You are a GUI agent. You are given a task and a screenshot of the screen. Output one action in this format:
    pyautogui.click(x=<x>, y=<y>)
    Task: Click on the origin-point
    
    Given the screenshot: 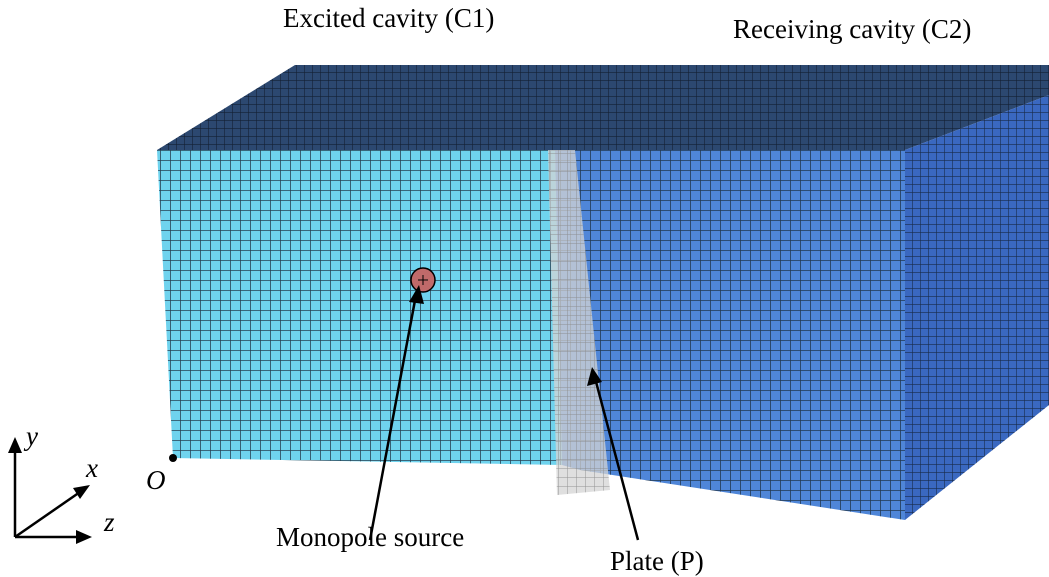 What is the action you would take?
    pyautogui.click(x=173, y=458)
    